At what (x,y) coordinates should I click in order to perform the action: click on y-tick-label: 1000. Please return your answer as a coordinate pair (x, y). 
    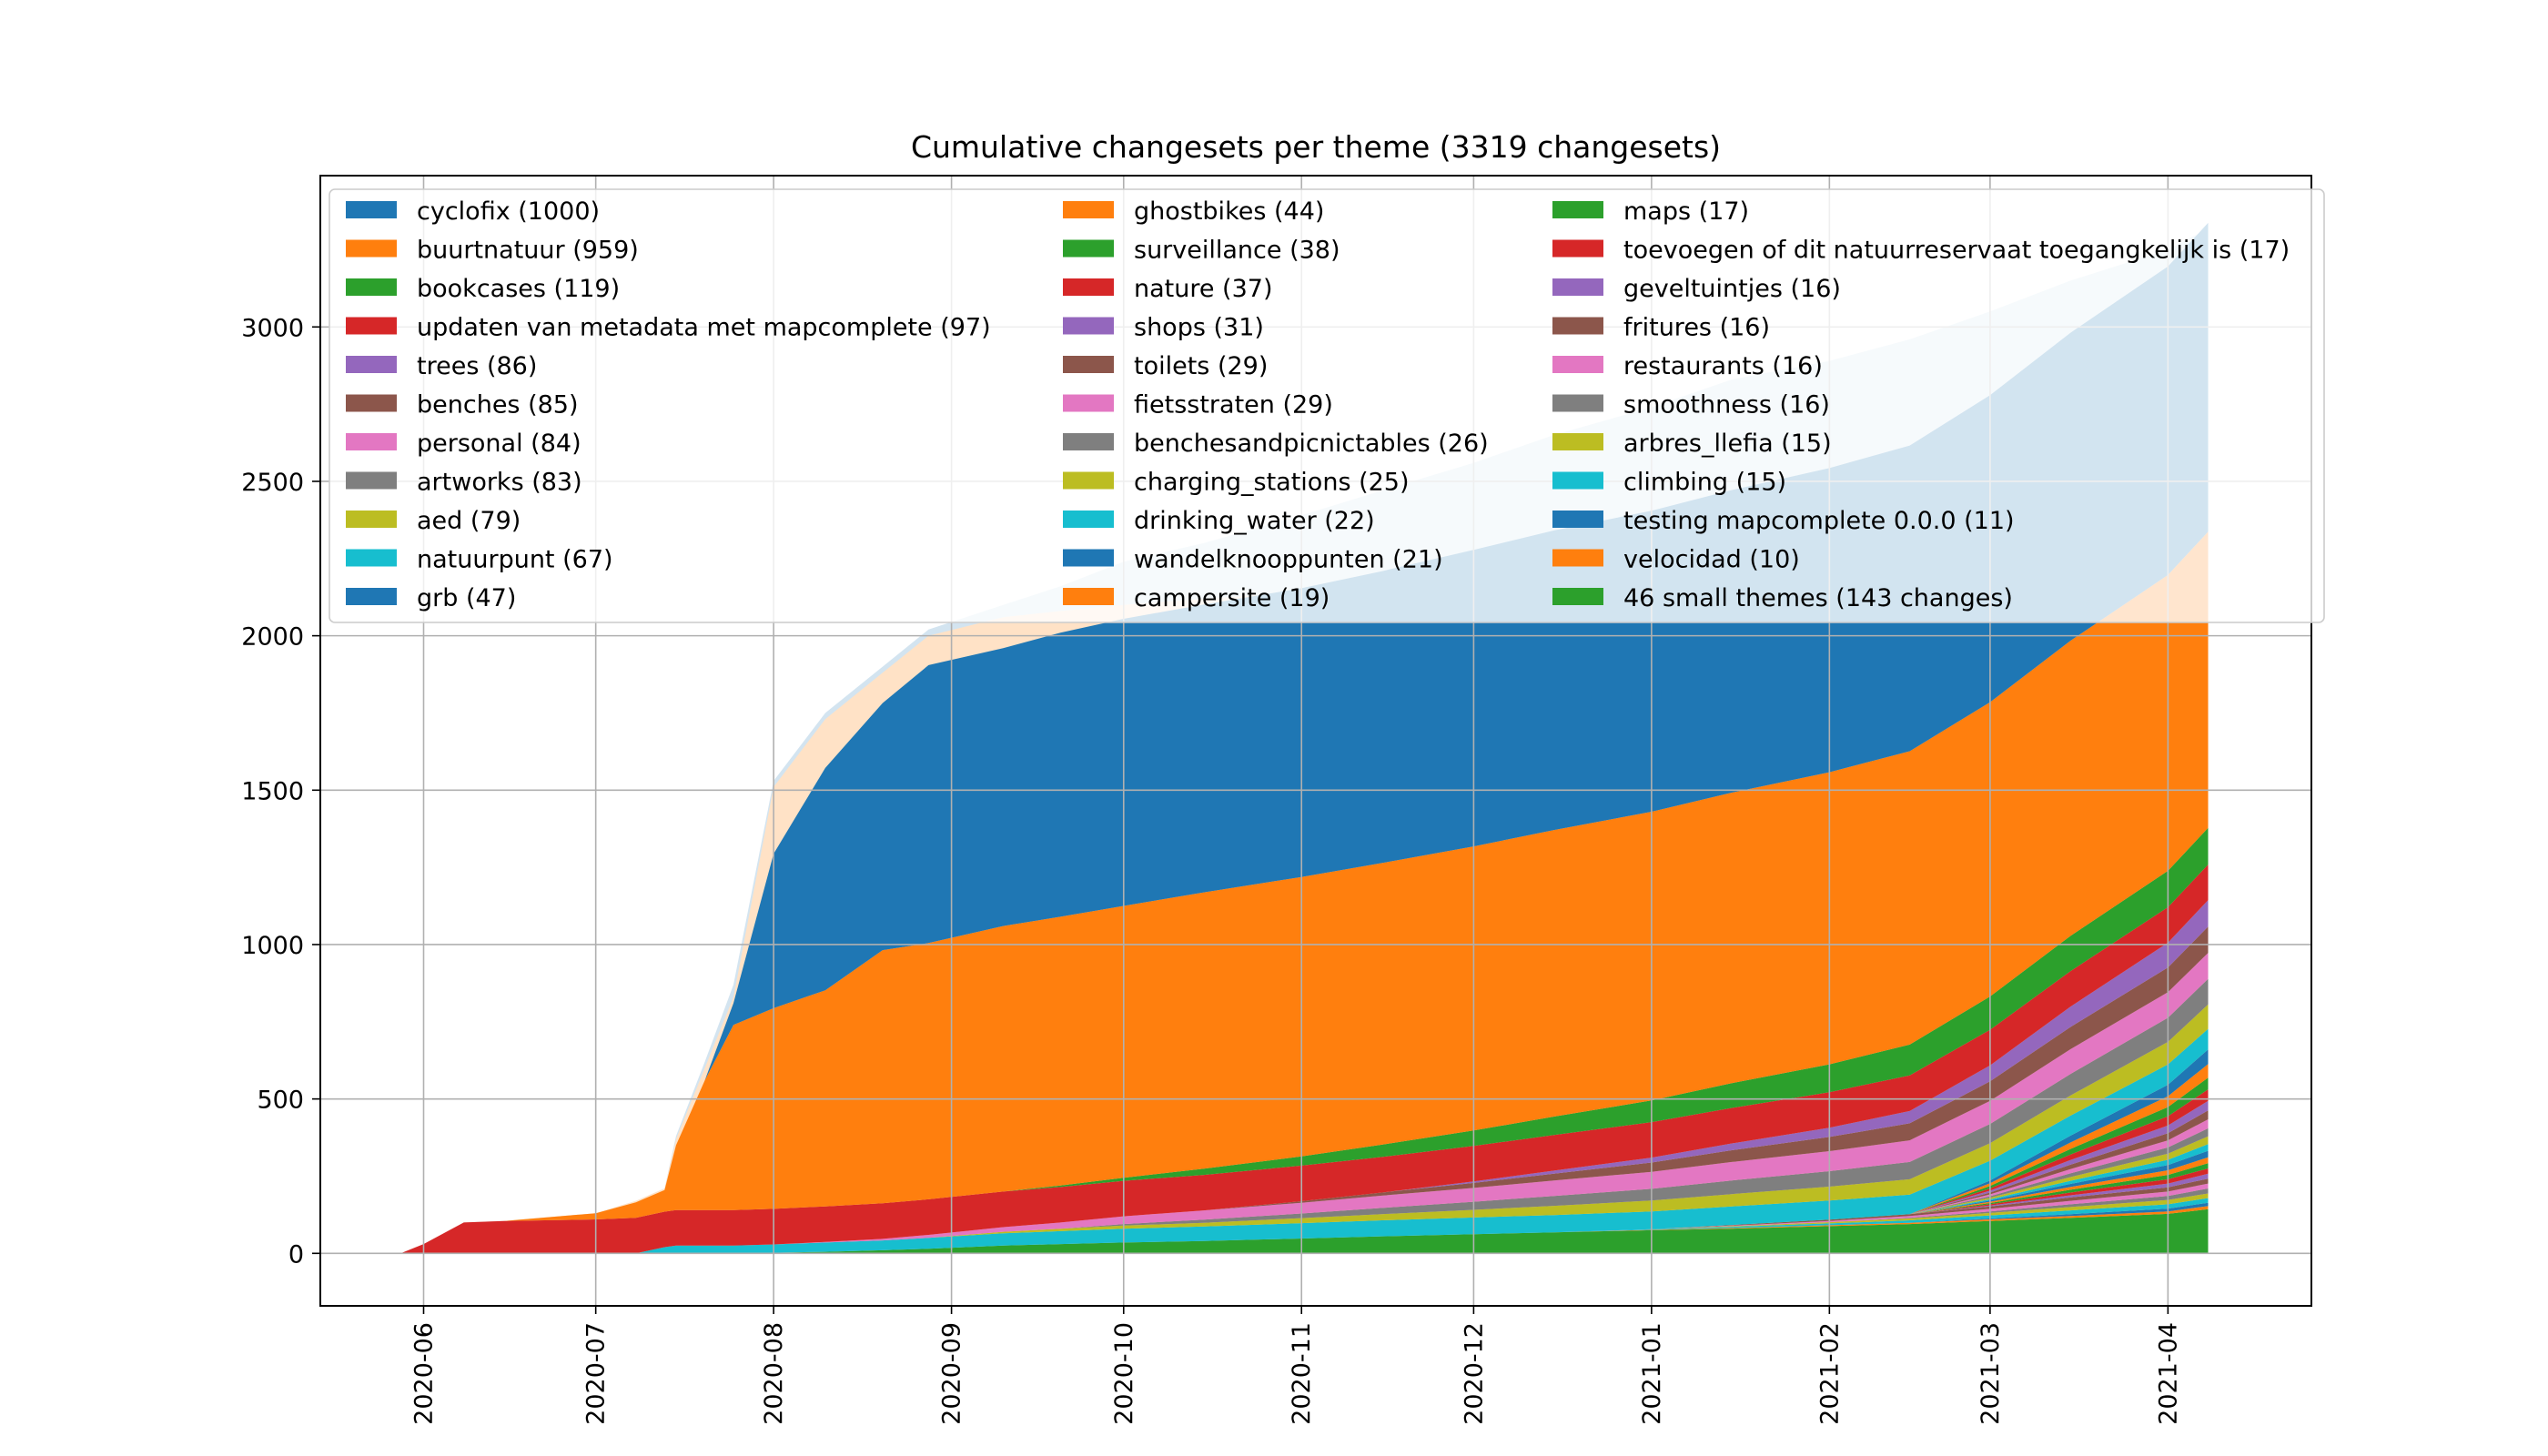
    Looking at the image, I should click on (273, 946).